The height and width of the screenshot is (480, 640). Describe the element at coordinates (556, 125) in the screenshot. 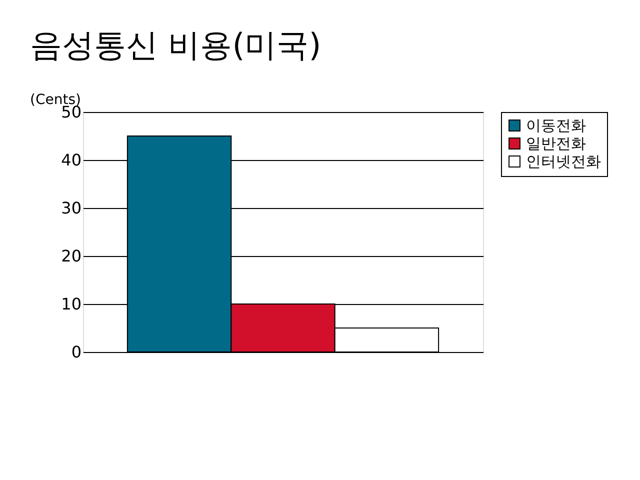

I see `legend-label: 이동전화` at that location.